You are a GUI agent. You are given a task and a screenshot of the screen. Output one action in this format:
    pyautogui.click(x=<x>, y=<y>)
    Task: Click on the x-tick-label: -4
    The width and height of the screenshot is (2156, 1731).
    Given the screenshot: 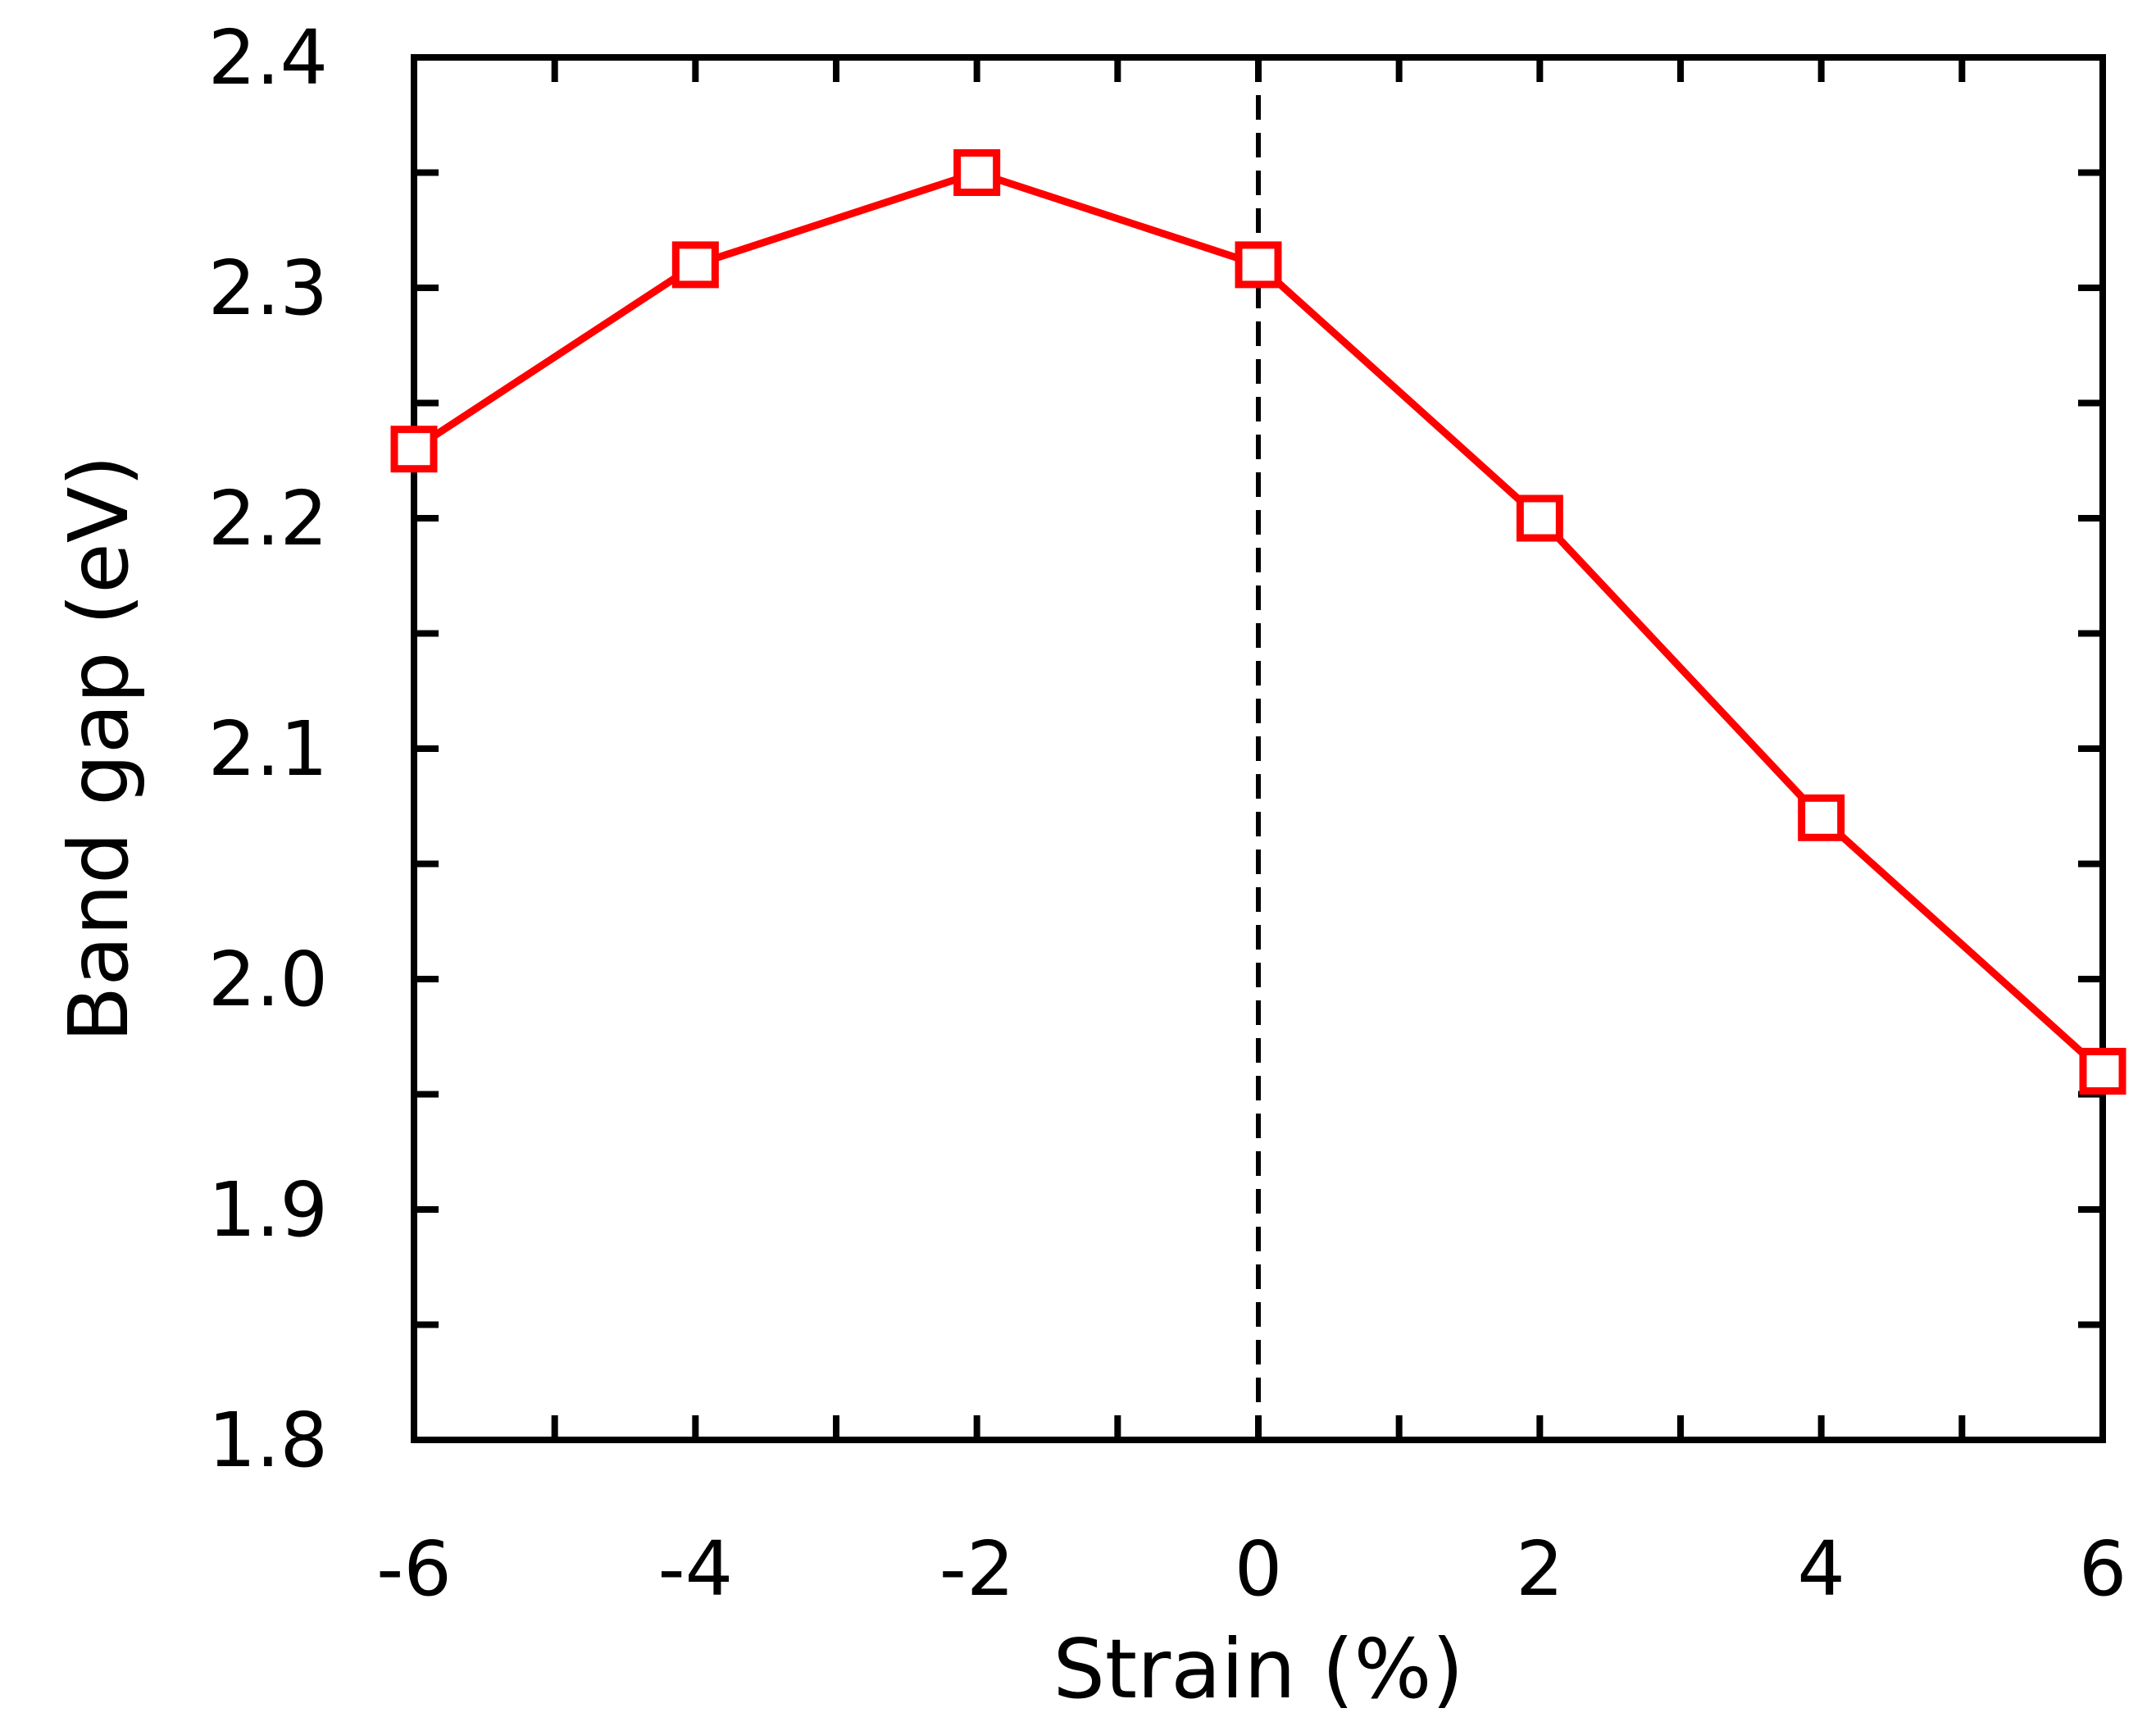 What is the action you would take?
    pyautogui.click(x=695, y=1569)
    